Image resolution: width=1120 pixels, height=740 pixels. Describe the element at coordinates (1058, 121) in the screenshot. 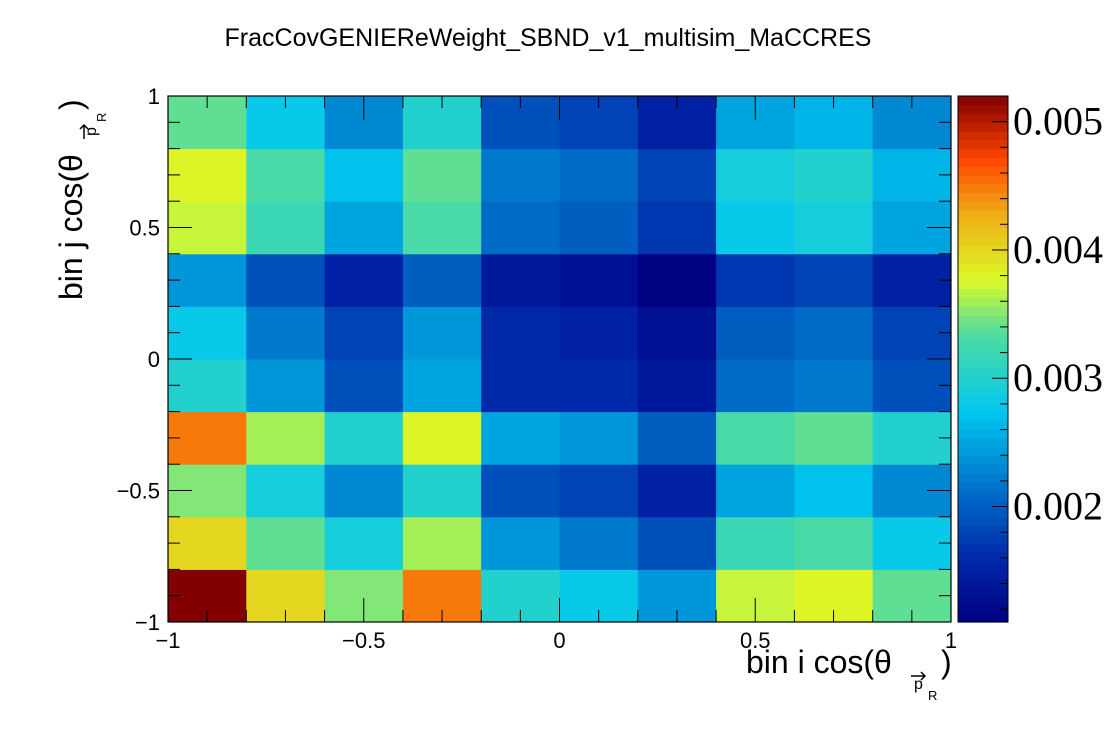

I see `colorbar-tick-label: 0.005` at that location.